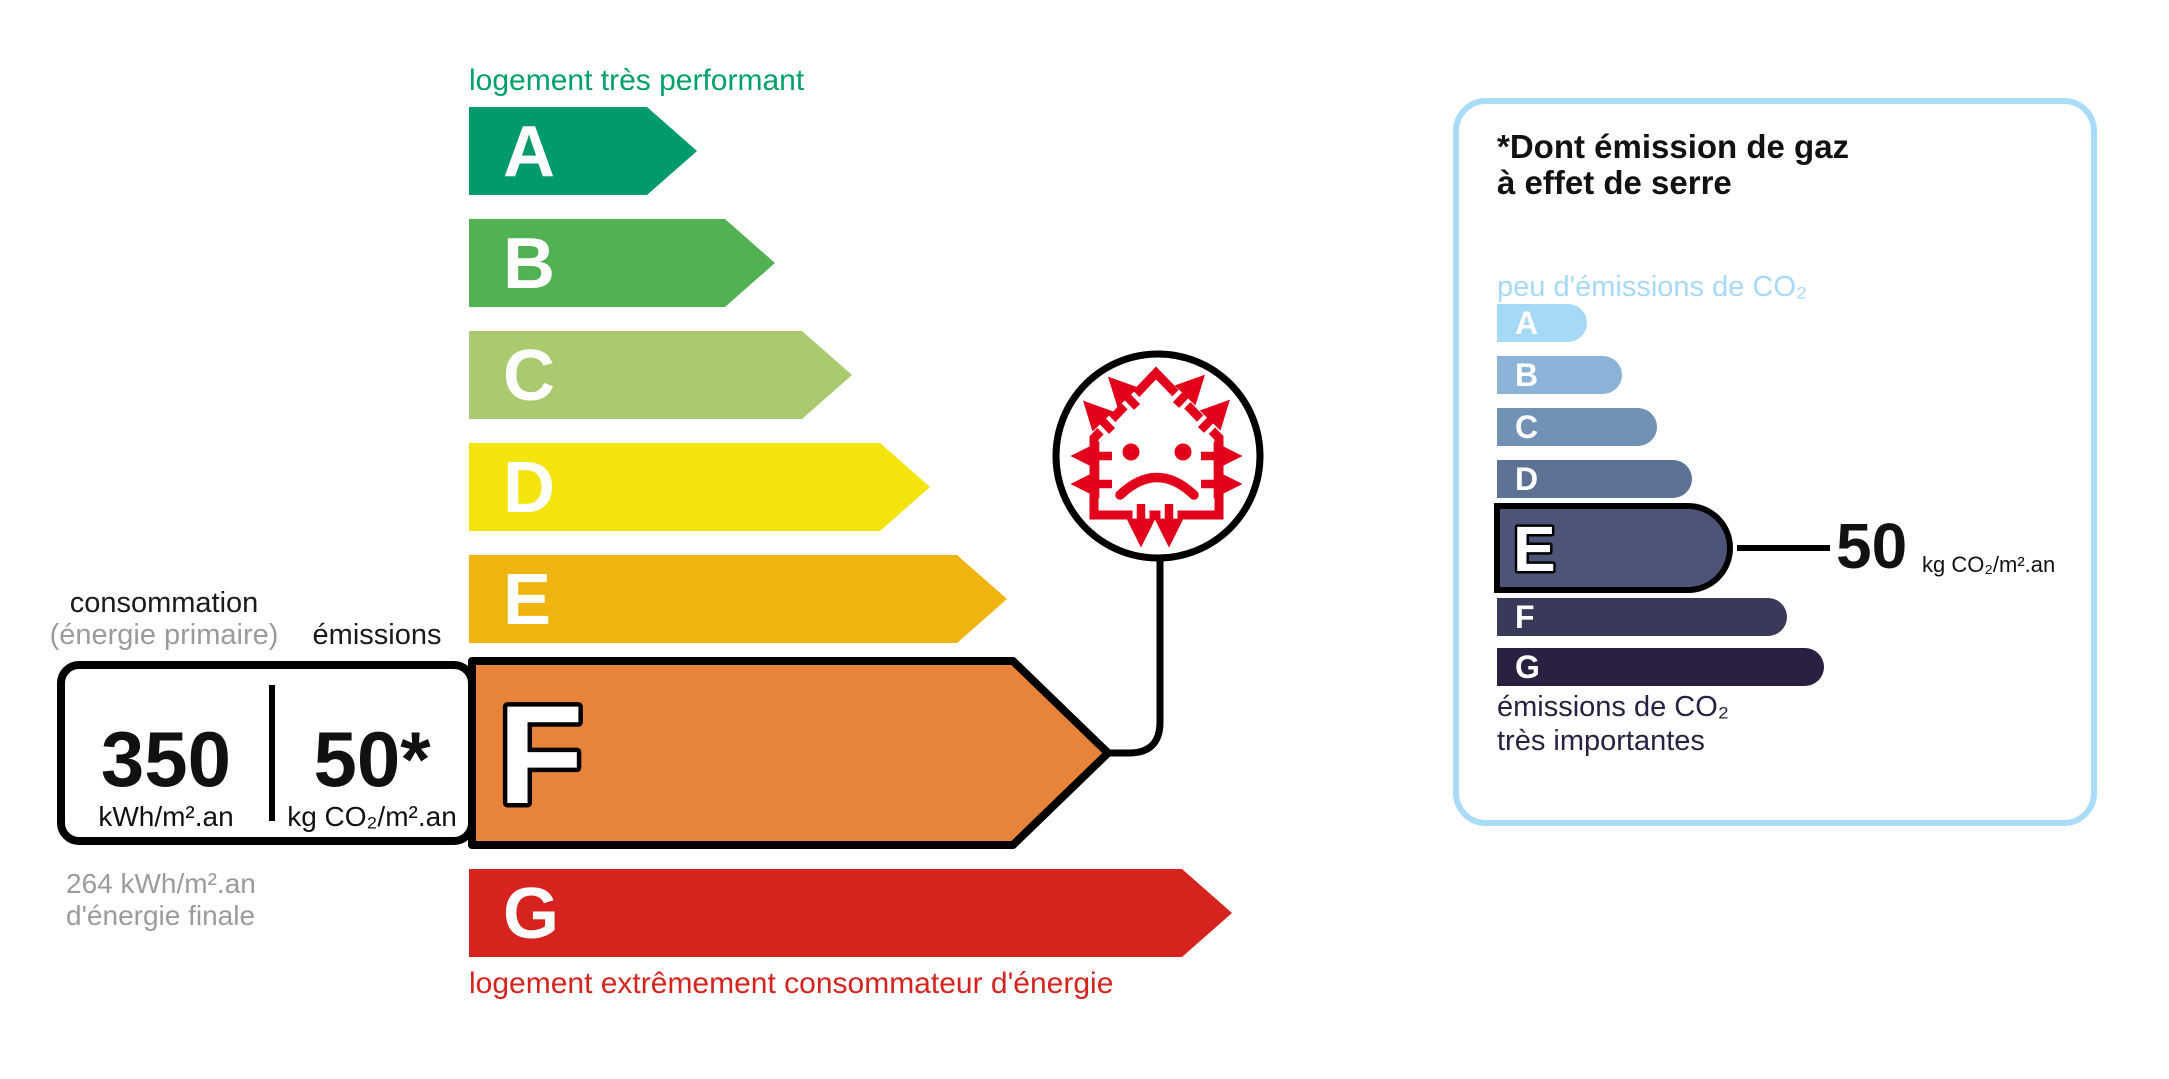 This screenshot has width=2169, height=1079. Describe the element at coordinates (1526, 479) in the screenshot. I see `co2-letter-d: D` at that location.